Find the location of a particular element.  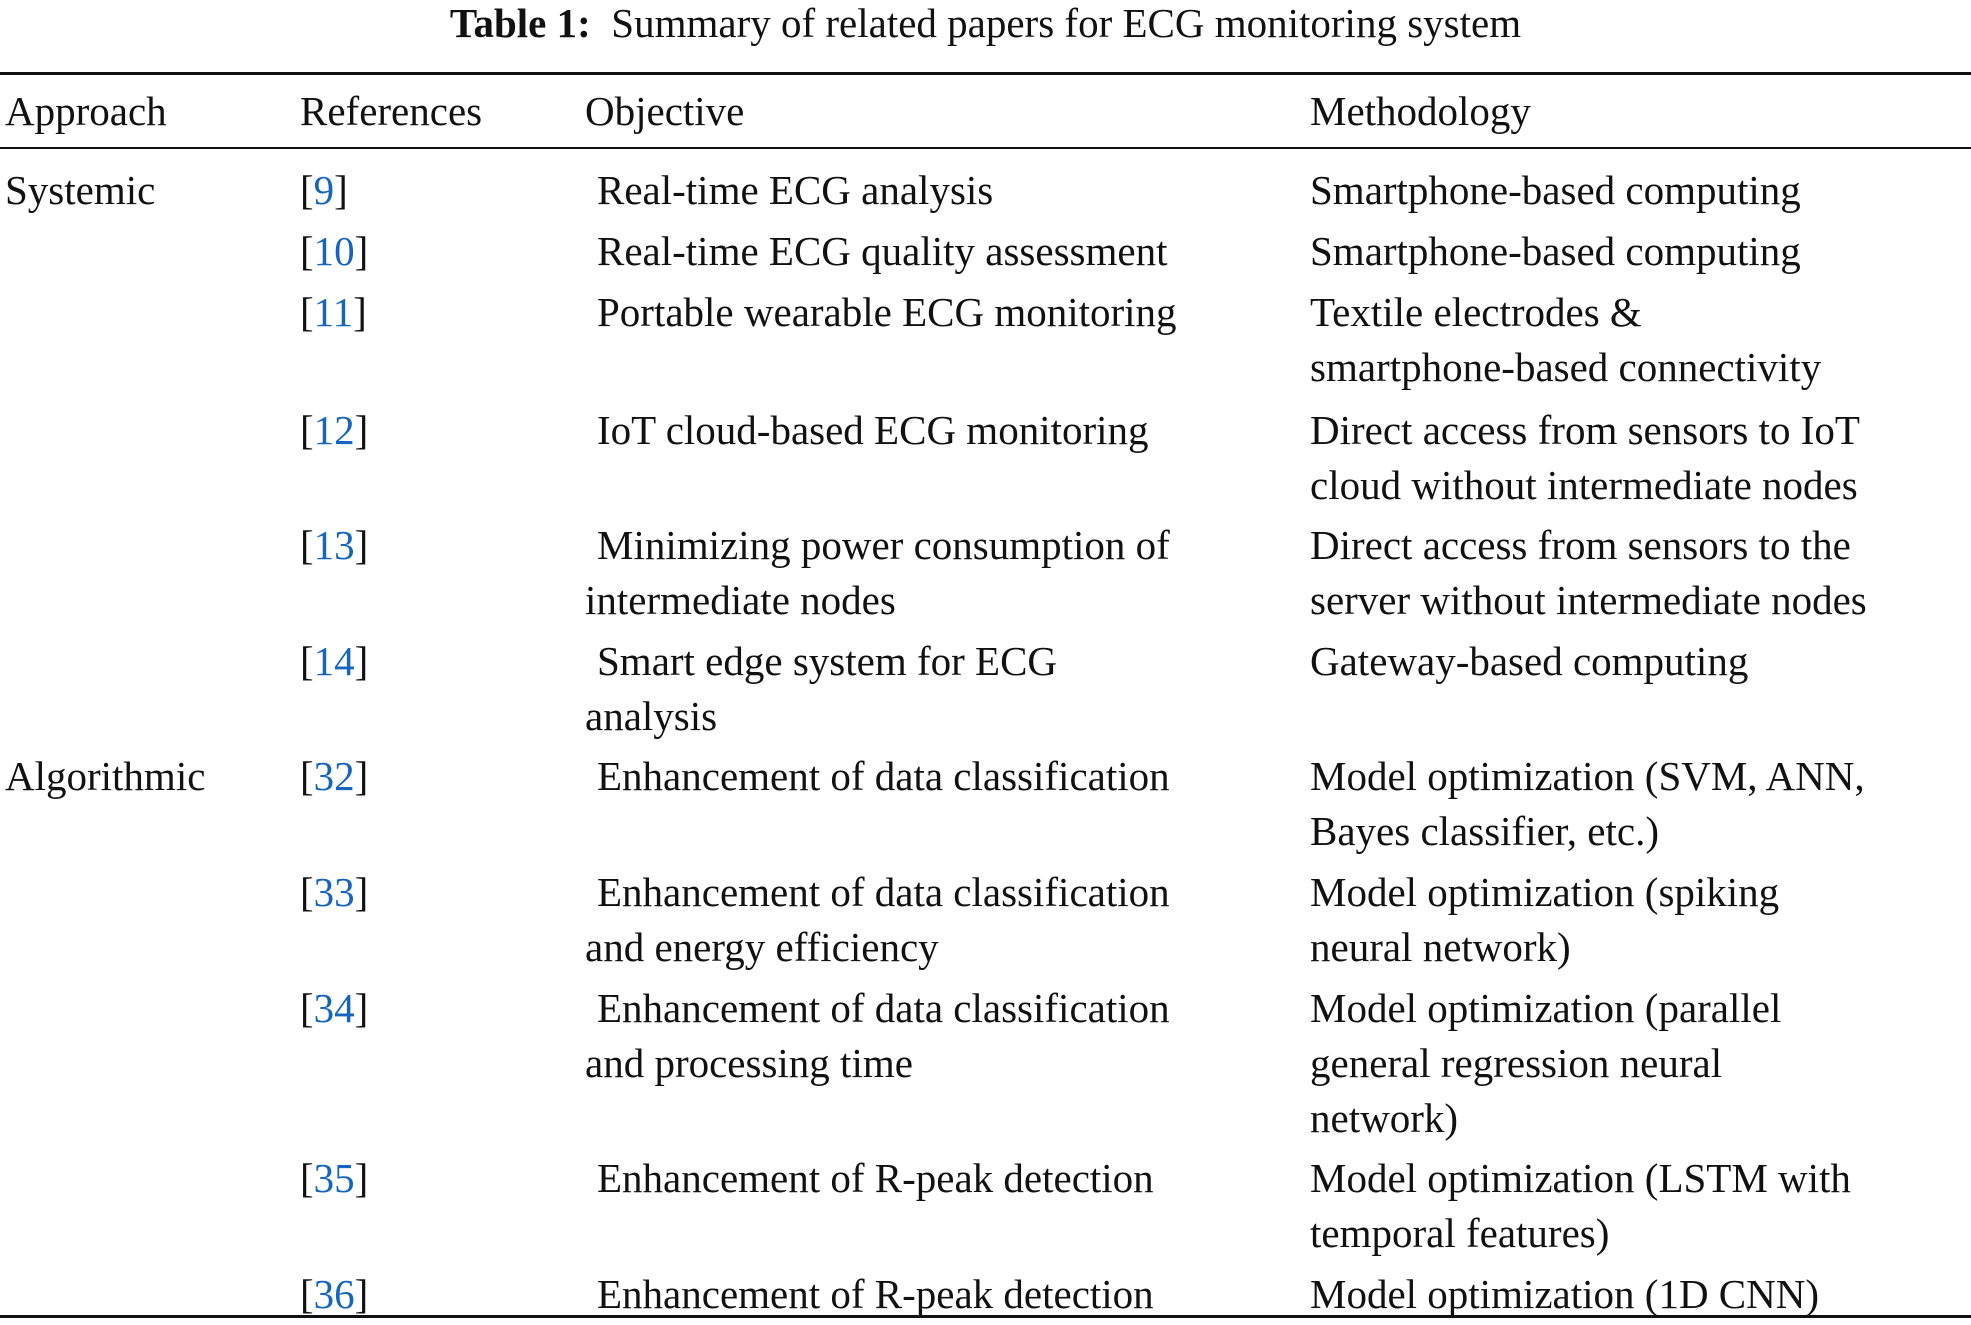

reference-link: 34 is located at coordinates (334, 1008).